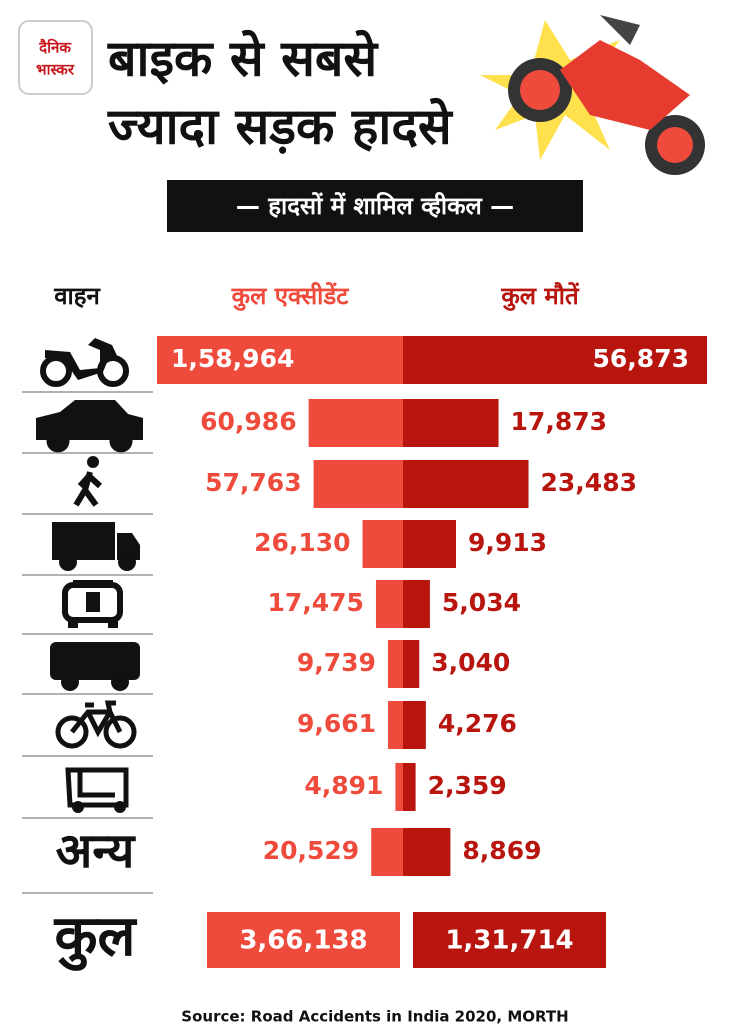 Image resolution: width=750 pixels, height=1031 pixels. Describe the element at coordinates (507, 542) in the screenshot. I see `value-label: 9,913` at that location.